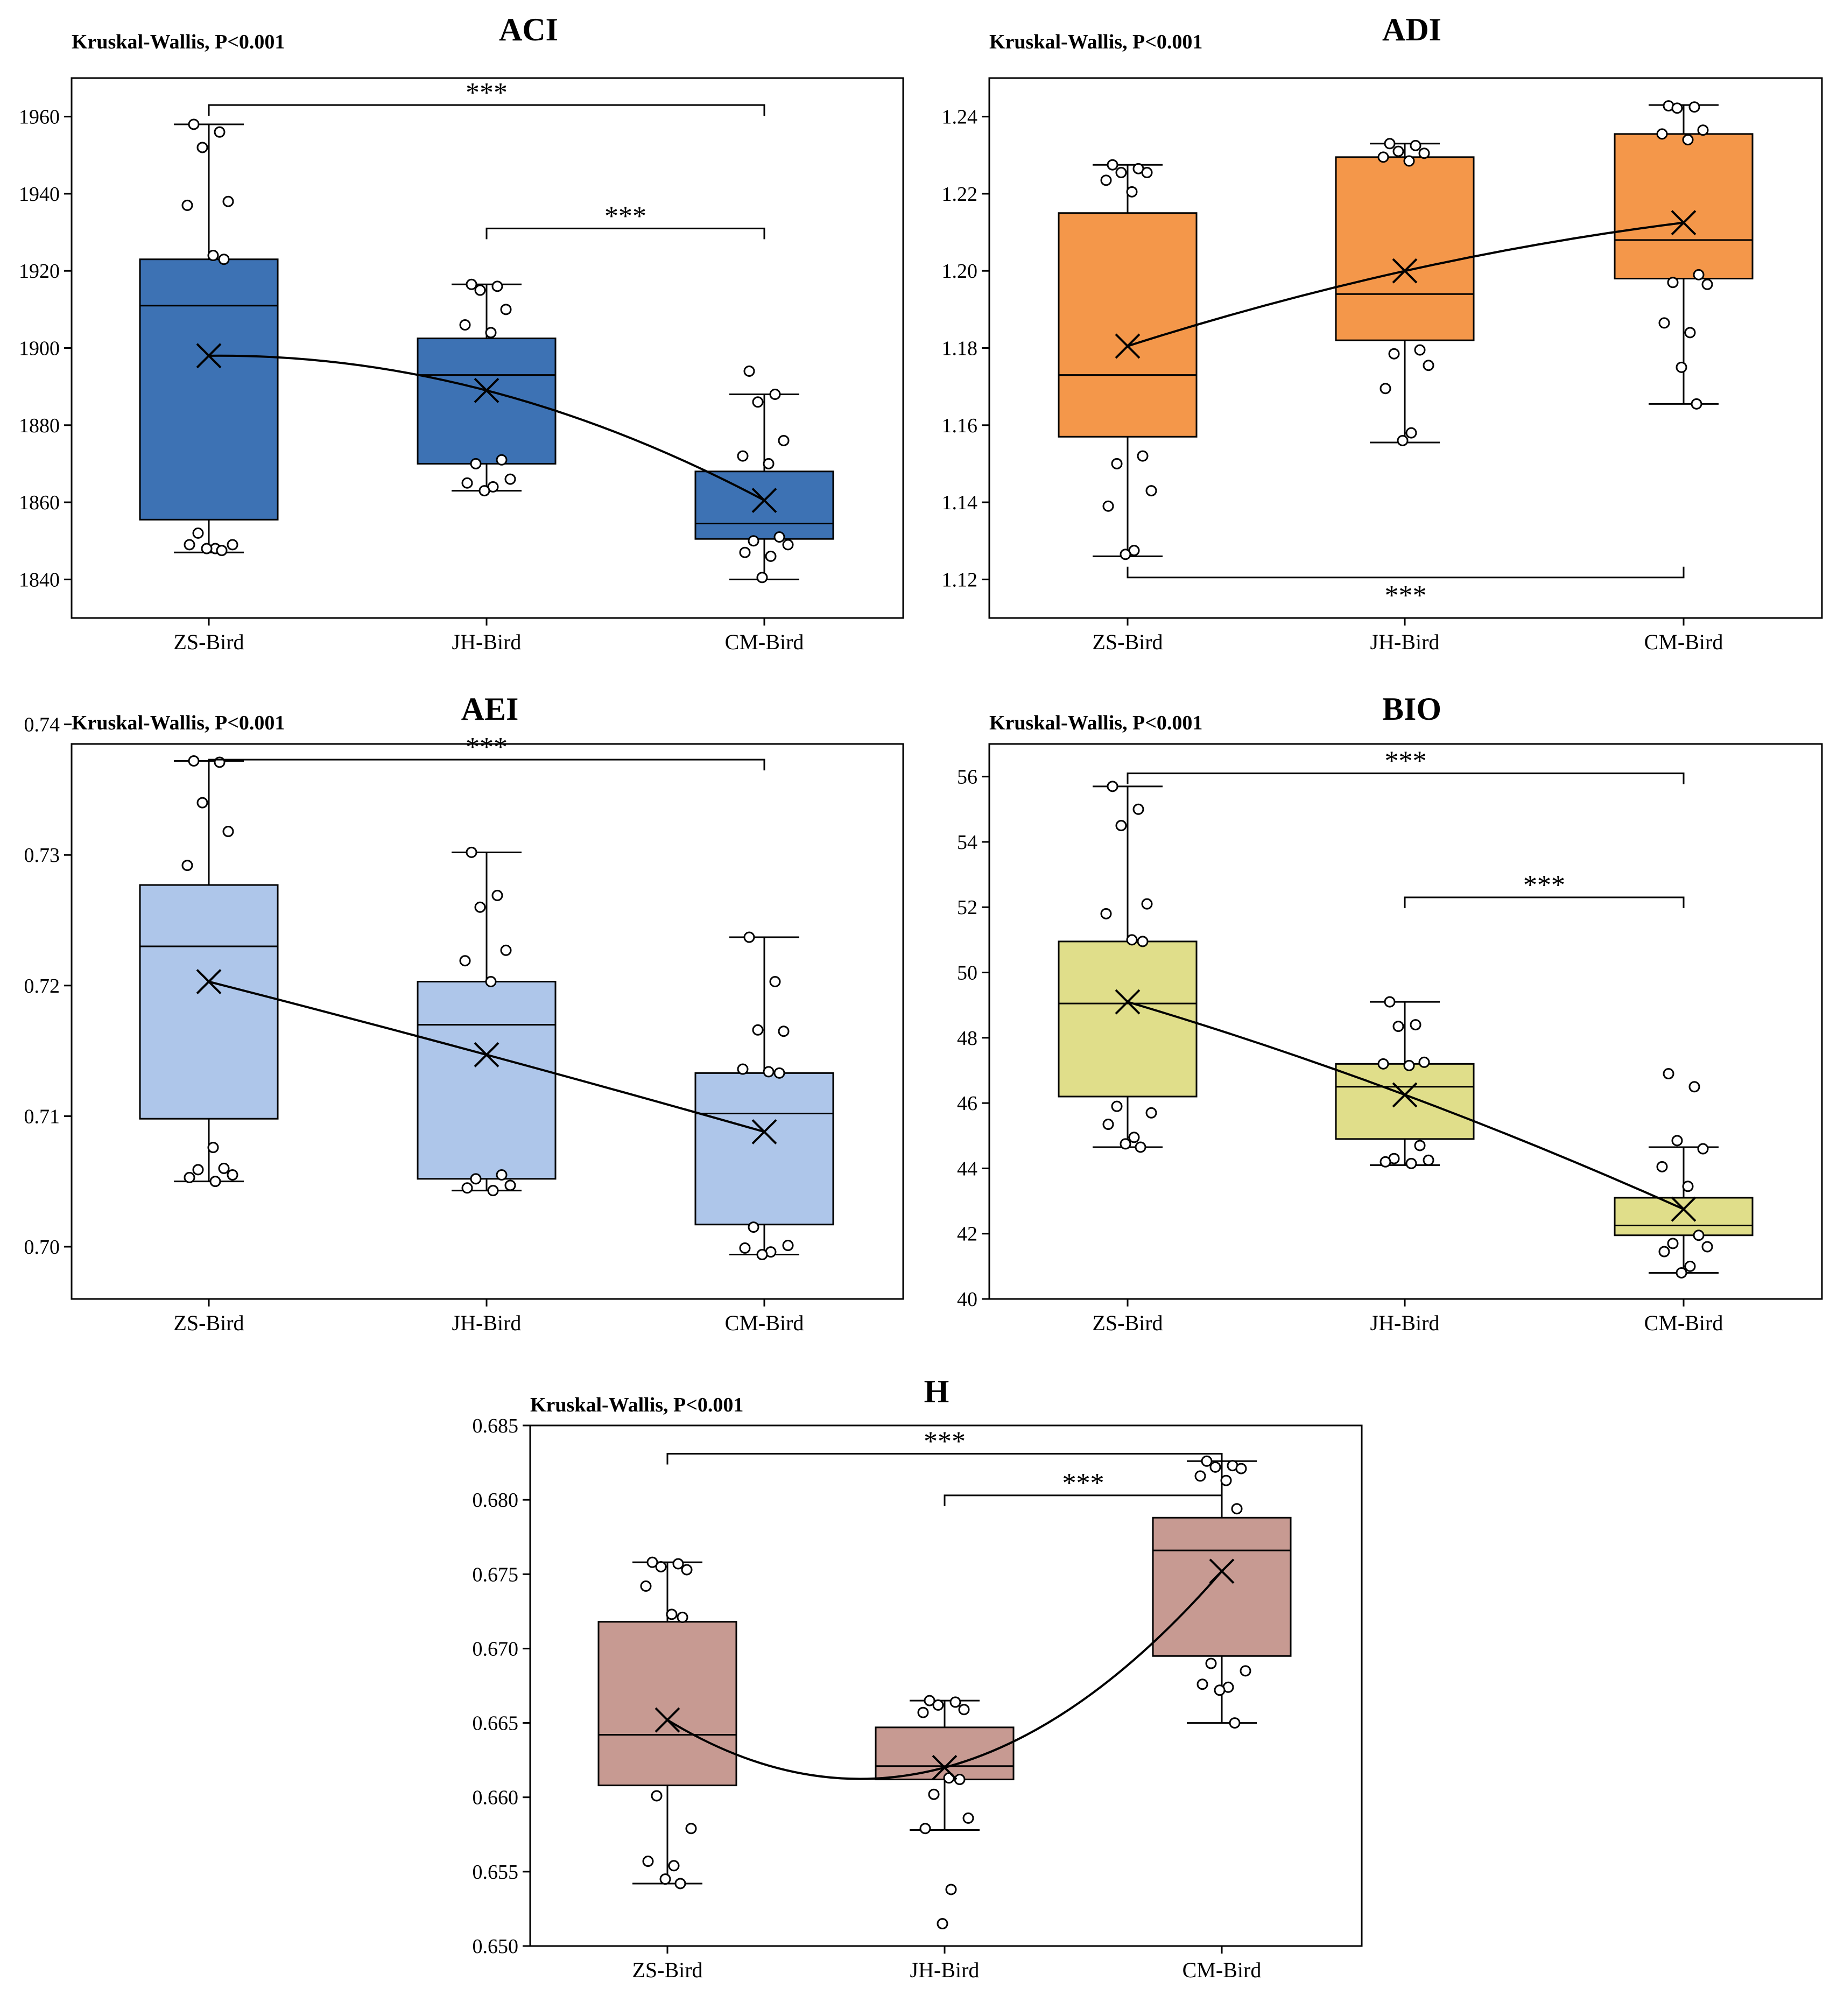 This screenshot has width=1844, height=2016. Describe the element at coordinates (40, 271) in the screenshot. I see `y-tick-label: 1920` at that location.